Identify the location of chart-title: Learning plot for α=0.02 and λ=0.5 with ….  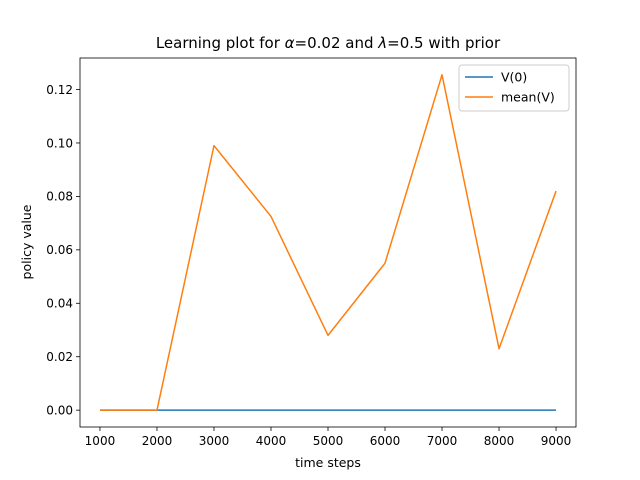
(328, 43).